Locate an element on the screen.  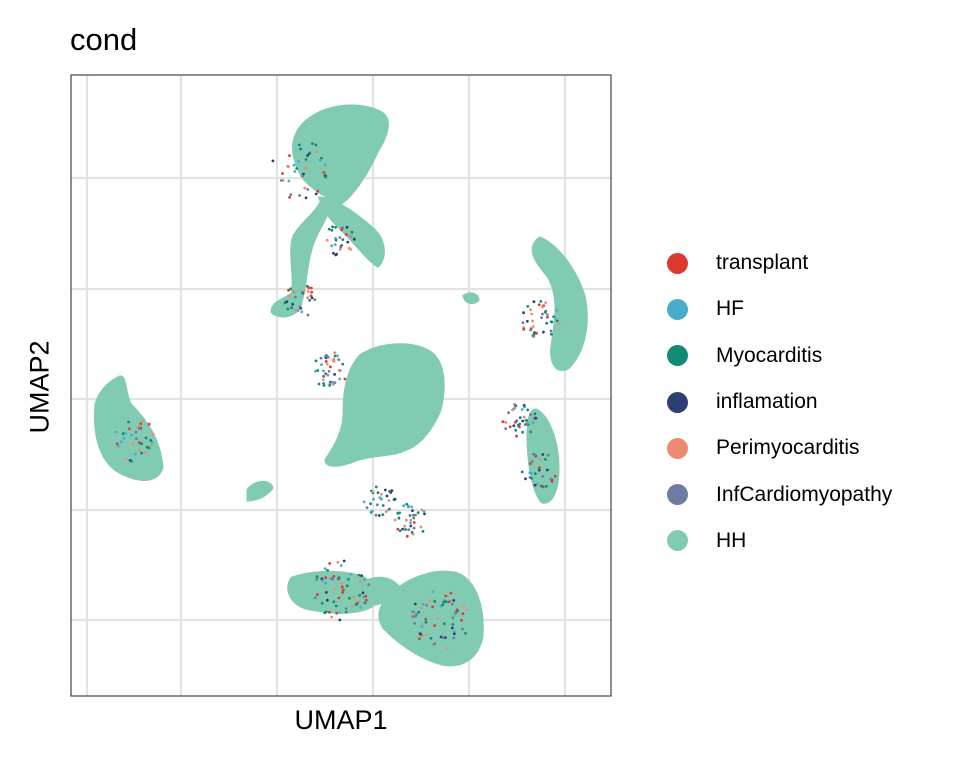
cell-cluster is located at coordinates (260, 491).